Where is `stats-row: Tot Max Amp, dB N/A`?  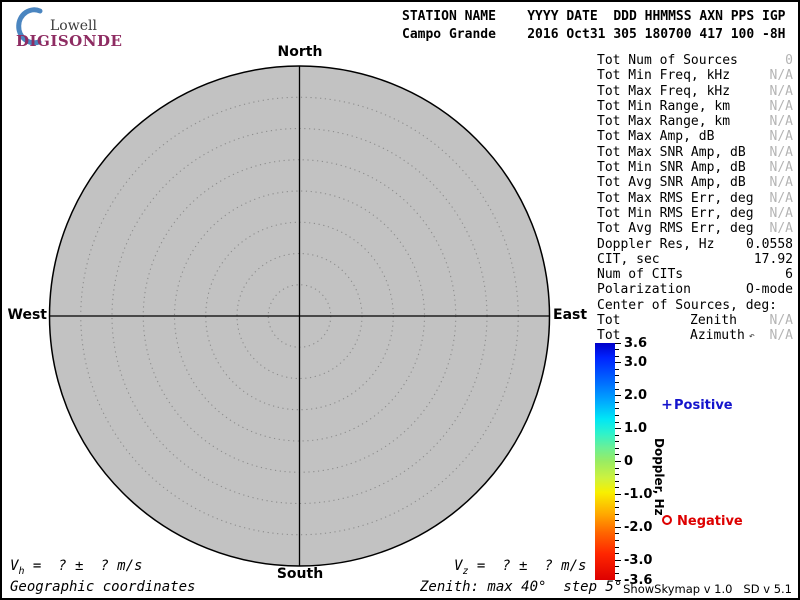 stats-row: Tot Max Amp, dB N/A is located at coordinates (695, 136).